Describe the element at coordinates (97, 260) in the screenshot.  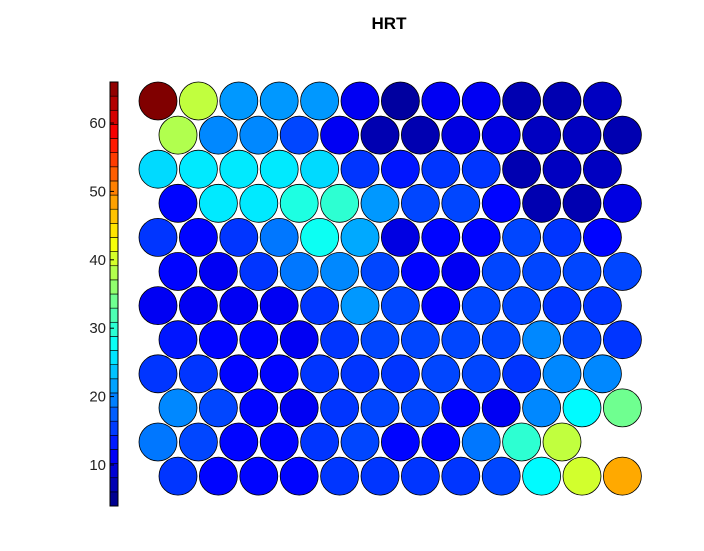
I see `colorbar-tick-label: 40` at that location.